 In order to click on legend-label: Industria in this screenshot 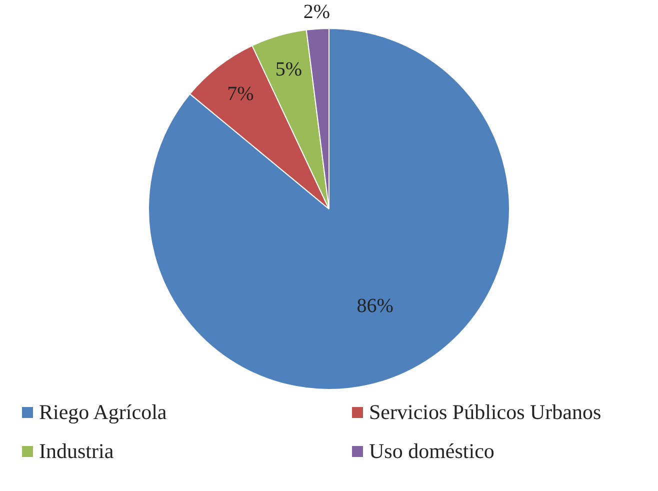, I will do `click(76, 451)`.